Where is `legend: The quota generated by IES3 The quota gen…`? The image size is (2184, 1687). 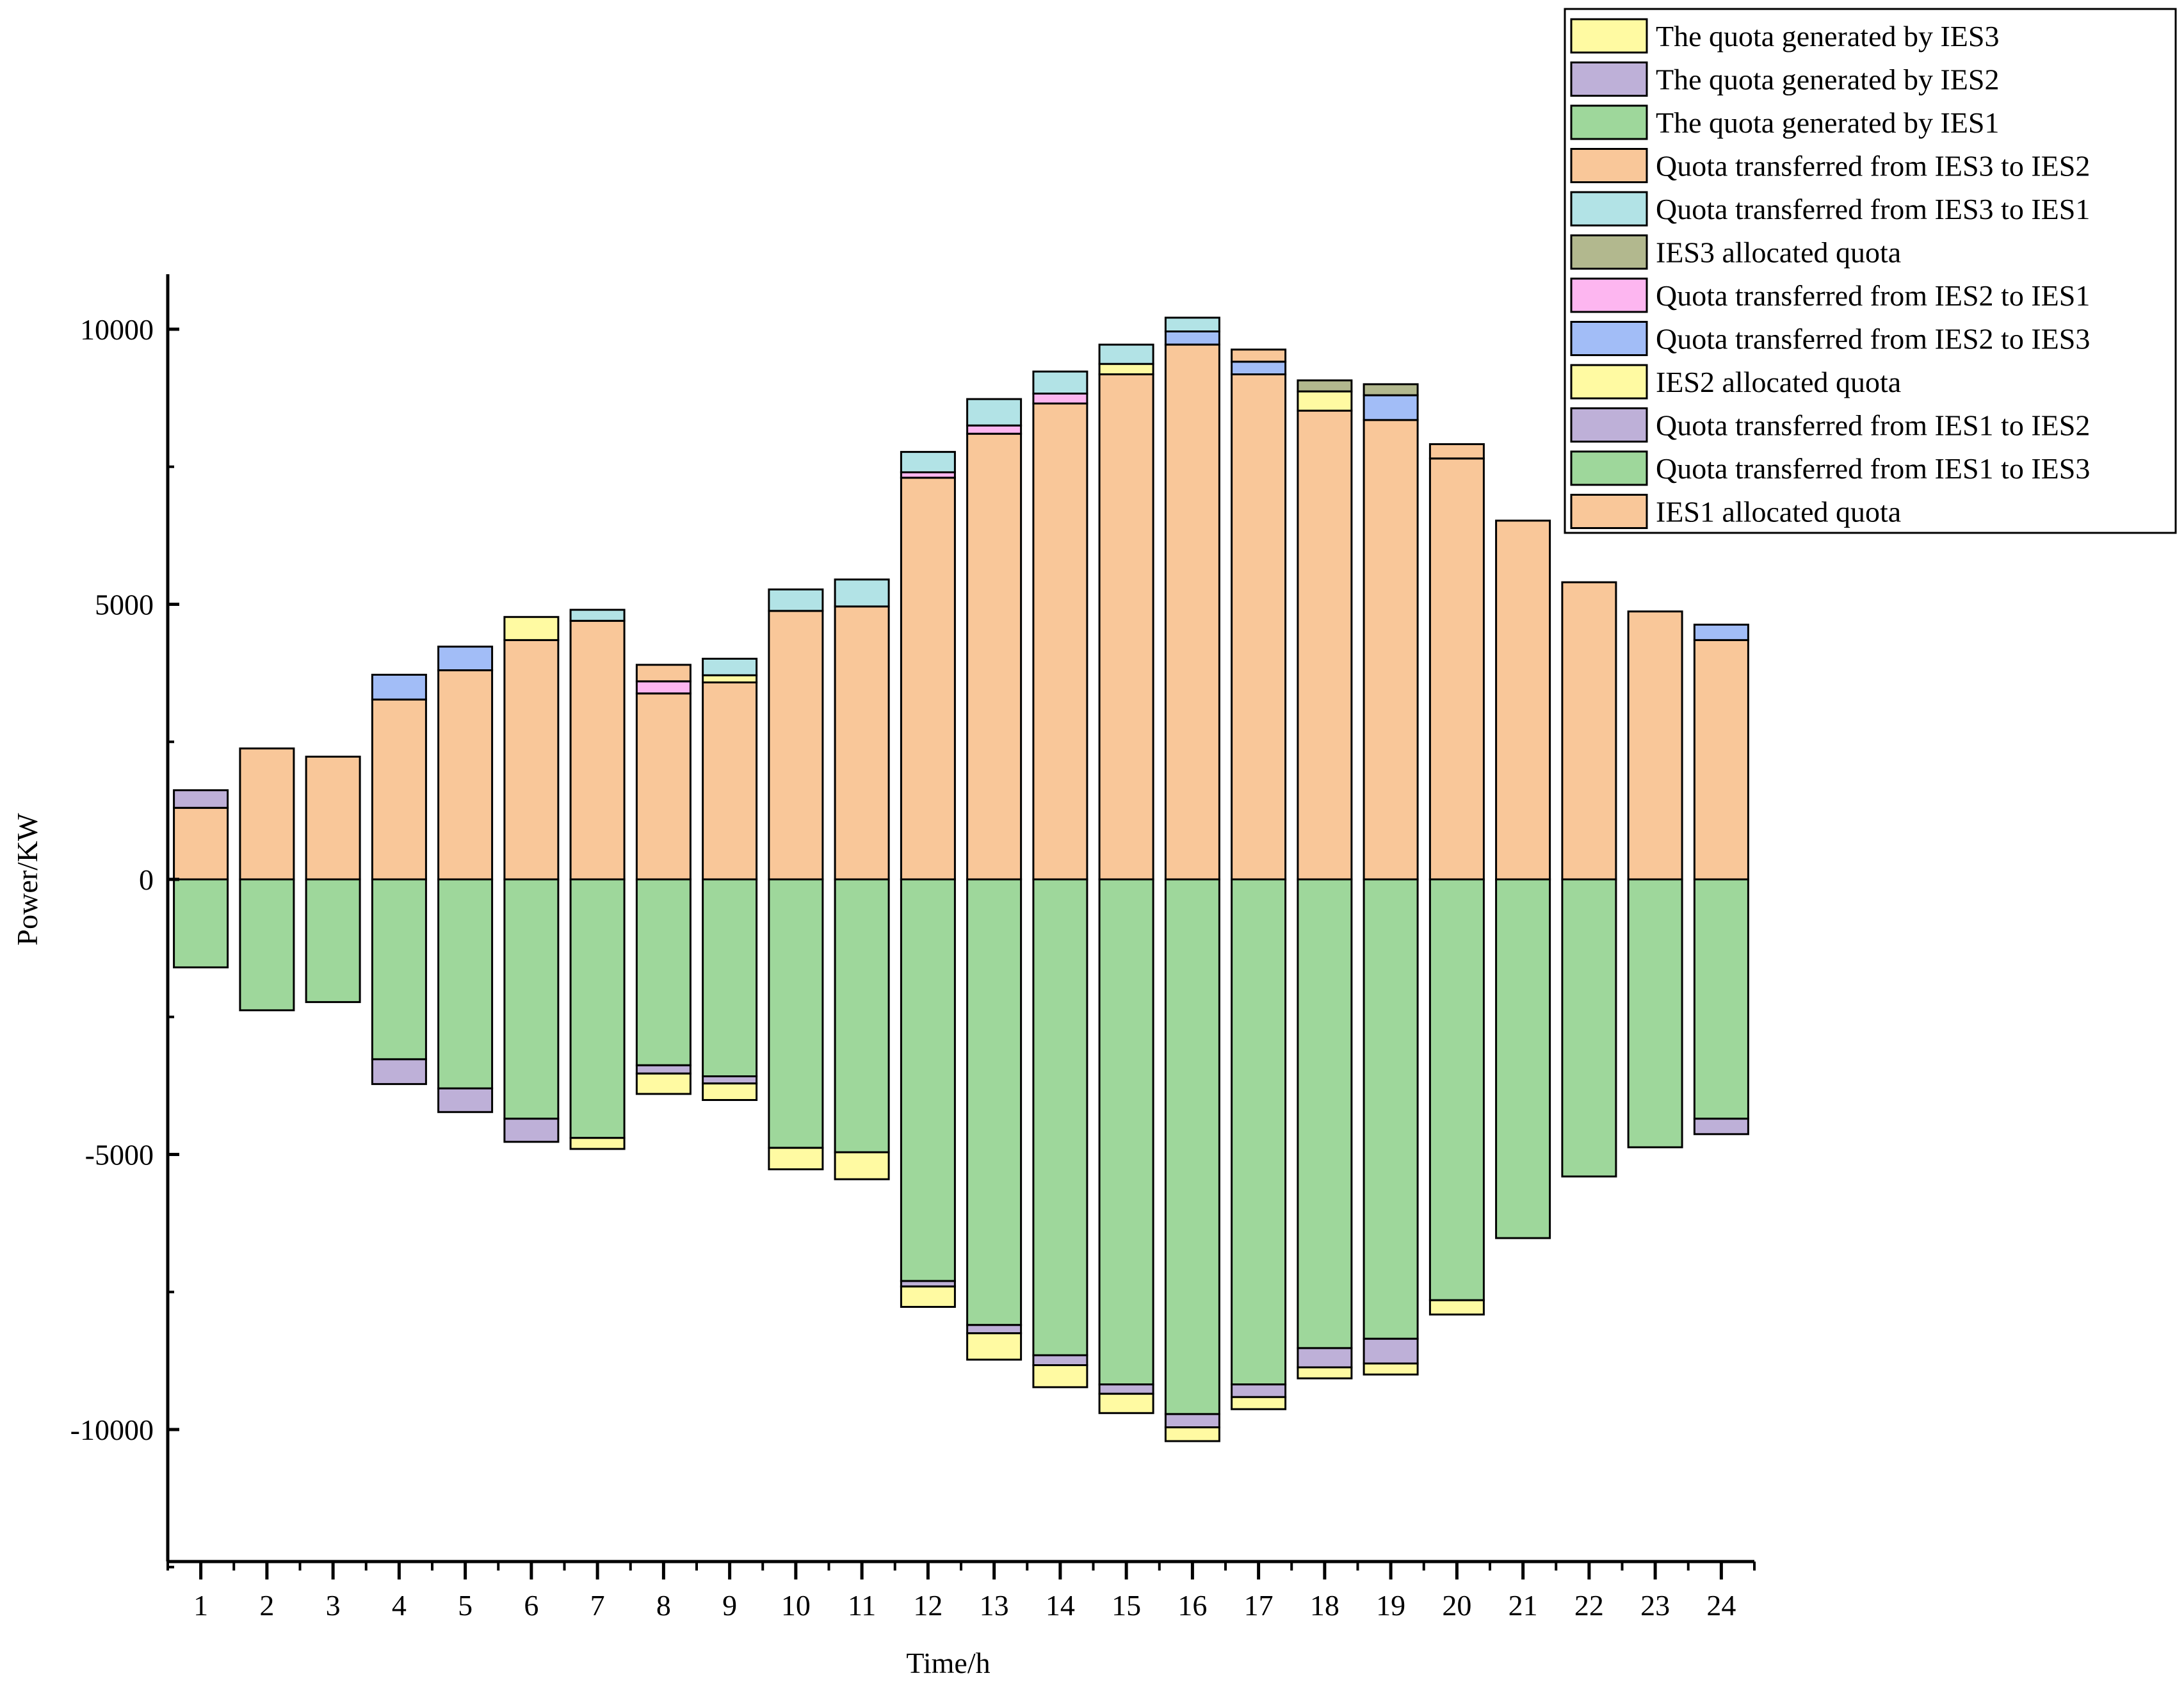 legend: The quota generated by IES3 The quota gen… is located at coordinates (1871, 271).